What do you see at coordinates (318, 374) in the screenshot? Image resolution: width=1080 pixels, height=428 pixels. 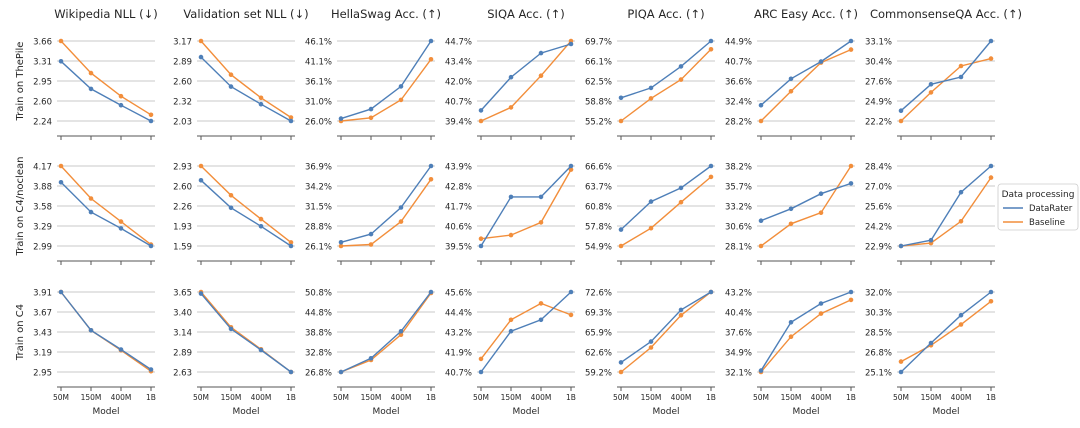 I see `y-tick-label: 26.8%` at bounding box center [318, 374].